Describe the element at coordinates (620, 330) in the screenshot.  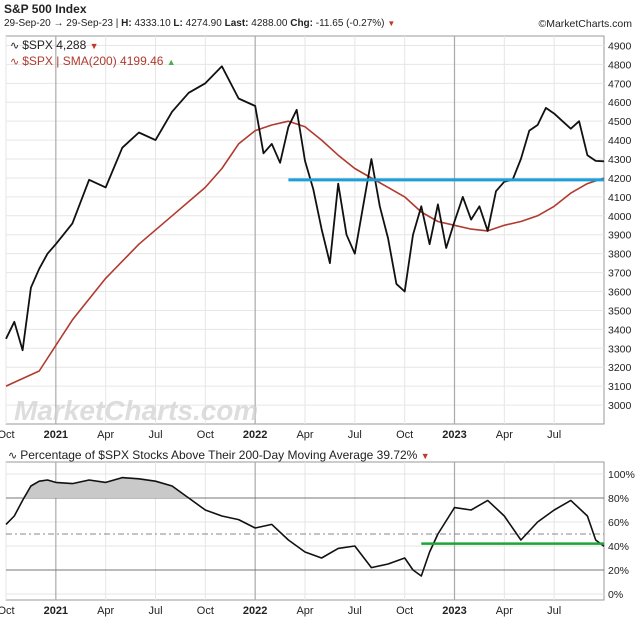
I see `price-y-tick-label: 3400` at that location.